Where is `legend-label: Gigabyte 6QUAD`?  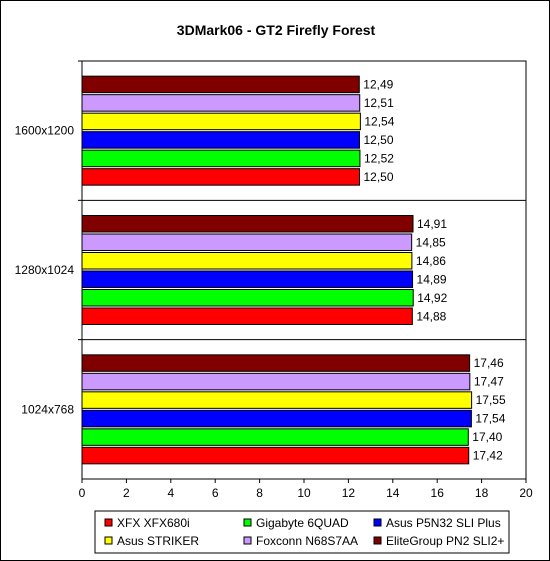 legend-label: Gigabyte 6QUAD is located at coordinates (302, 523).